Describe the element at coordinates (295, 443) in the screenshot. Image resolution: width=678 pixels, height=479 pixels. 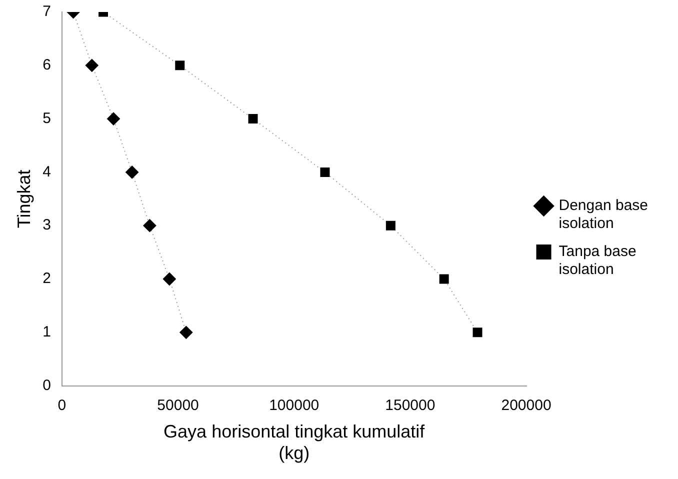
I see `x-axis-title: Gaya horisontal tingkat kumulatif (kg)` at that location.